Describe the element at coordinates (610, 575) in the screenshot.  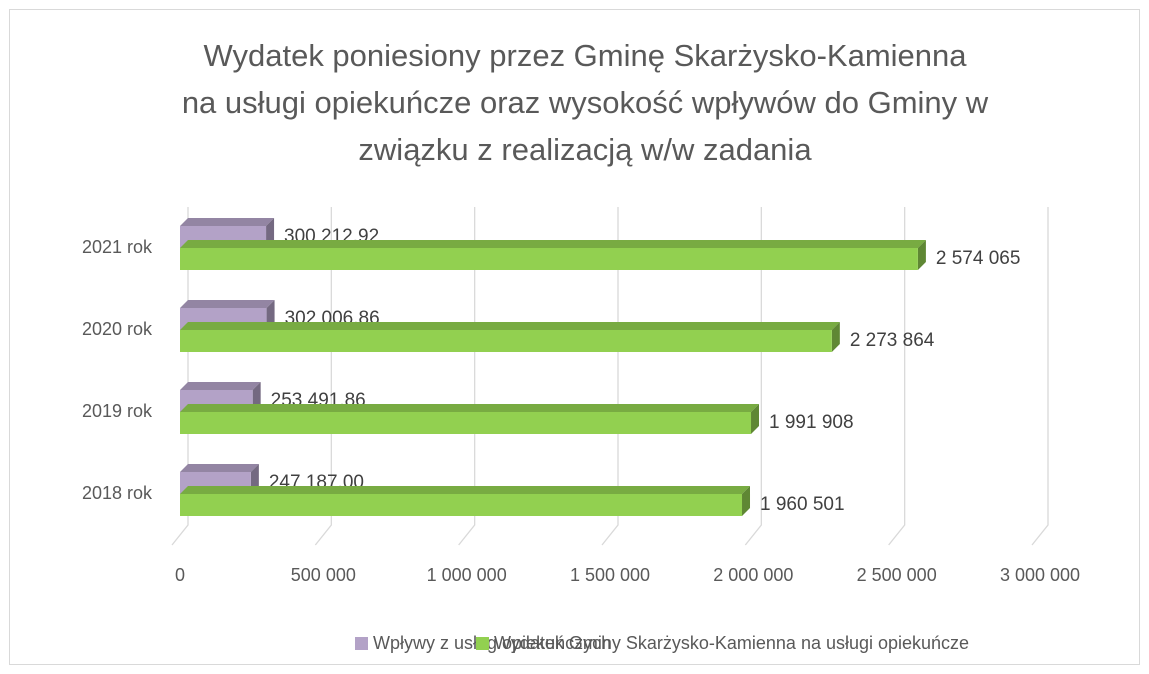
I see `x-tick-label: 1 500 000` at that location.